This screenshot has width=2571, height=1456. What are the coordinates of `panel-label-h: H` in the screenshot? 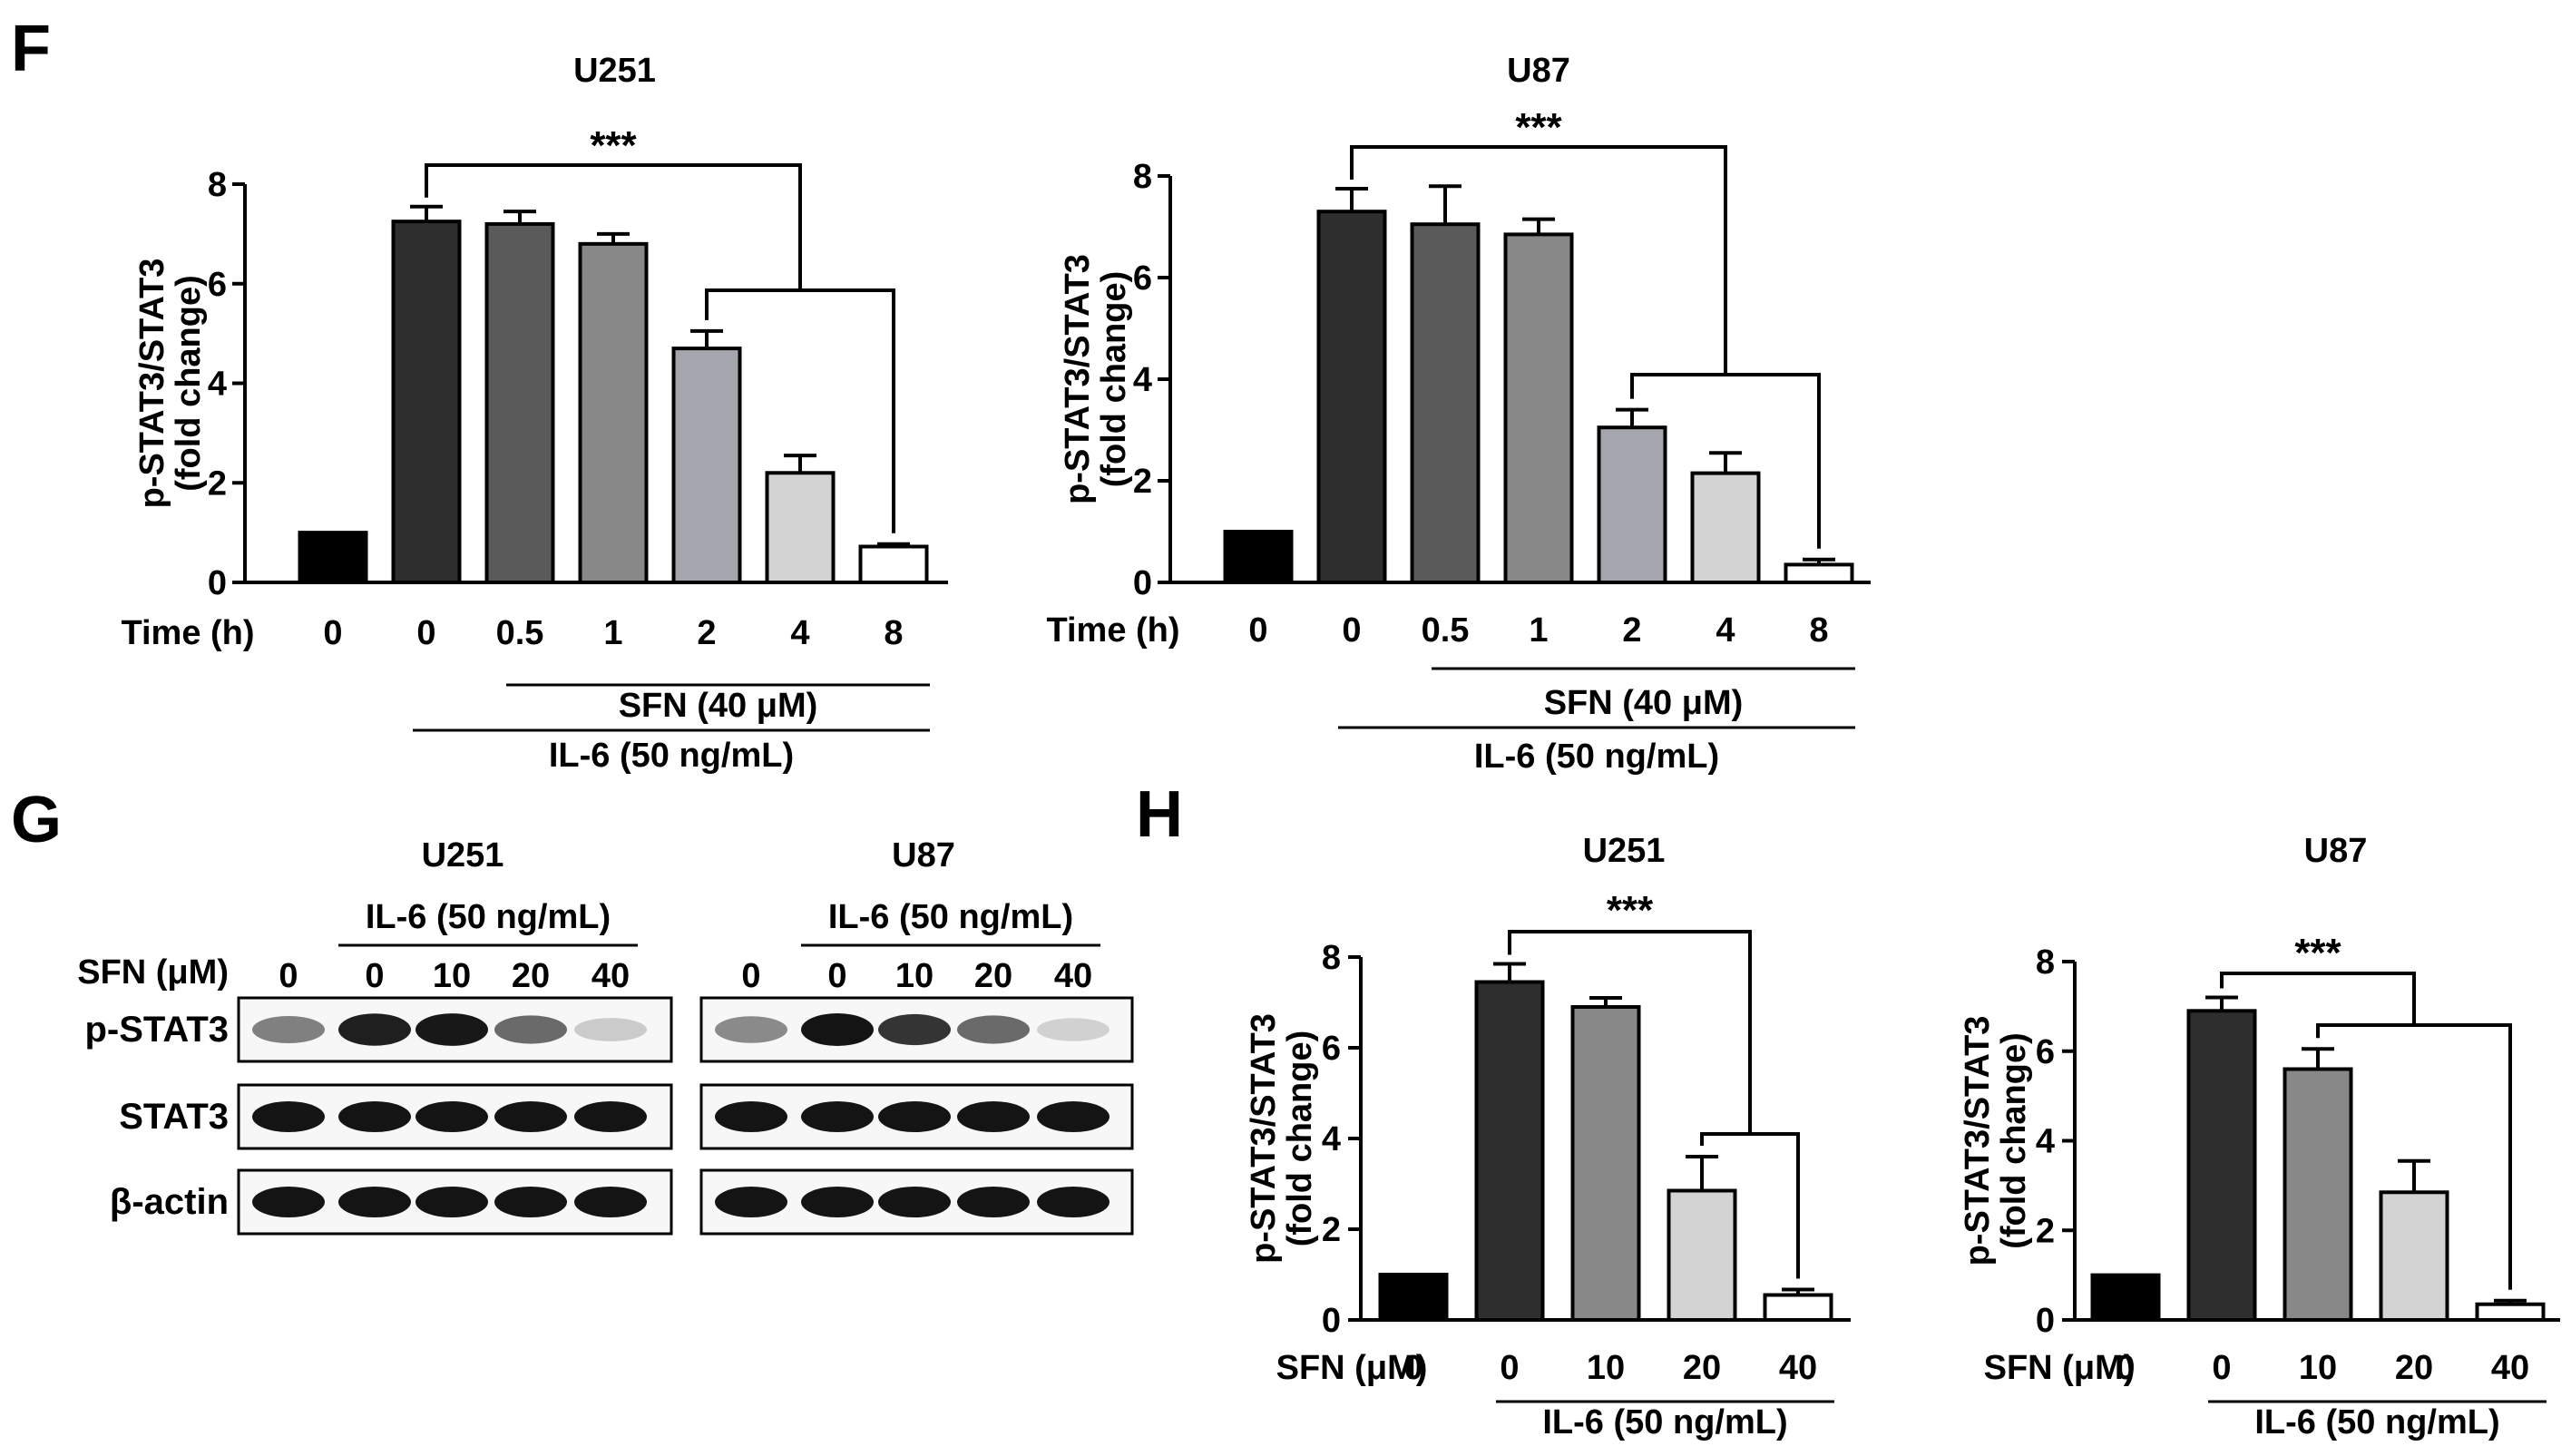 It's located at (1159, 815).